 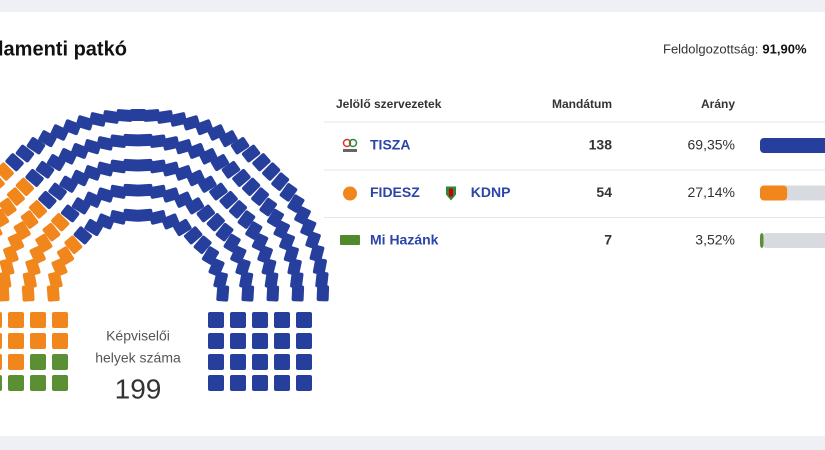 What do you see at coordinates (138, 358) in the screenshot?
I see `seats-label: helyek száma` at bounding box center [138, 358].